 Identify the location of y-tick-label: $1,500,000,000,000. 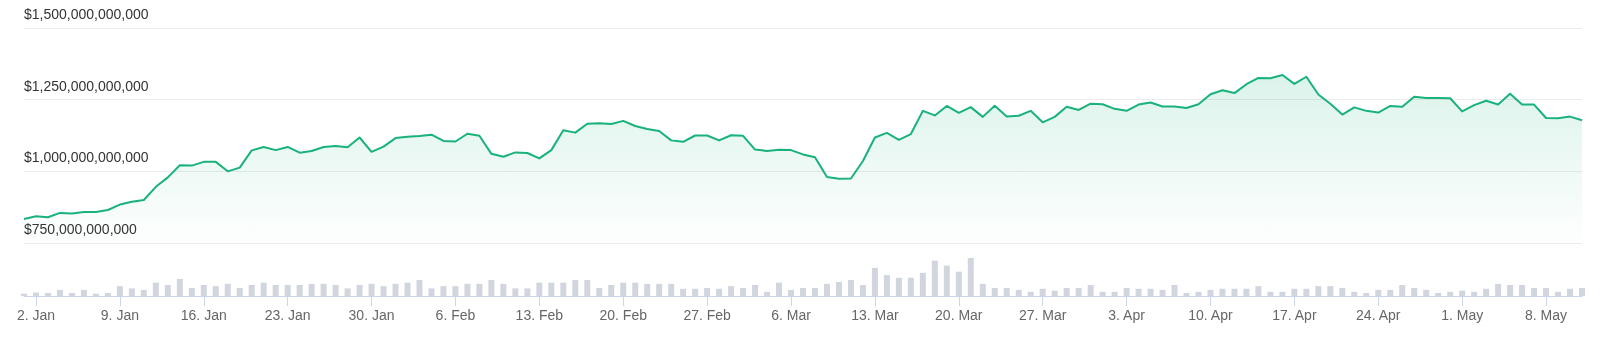
(86, 14).